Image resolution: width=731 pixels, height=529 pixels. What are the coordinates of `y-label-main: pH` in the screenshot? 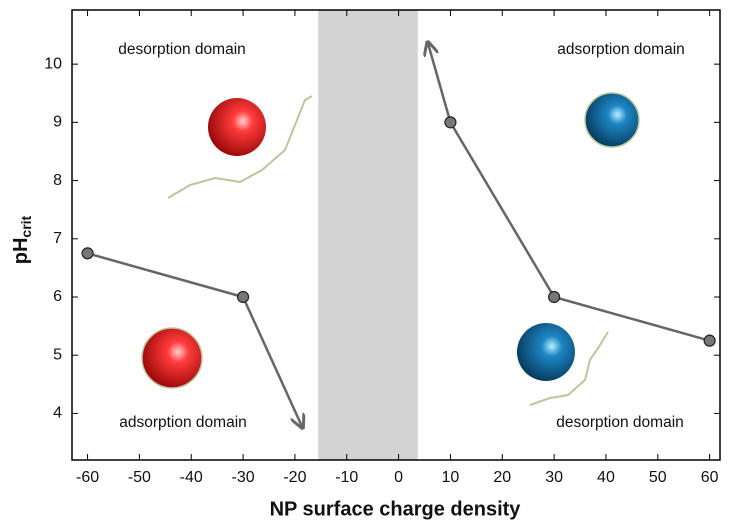 It's located at (21, 251).